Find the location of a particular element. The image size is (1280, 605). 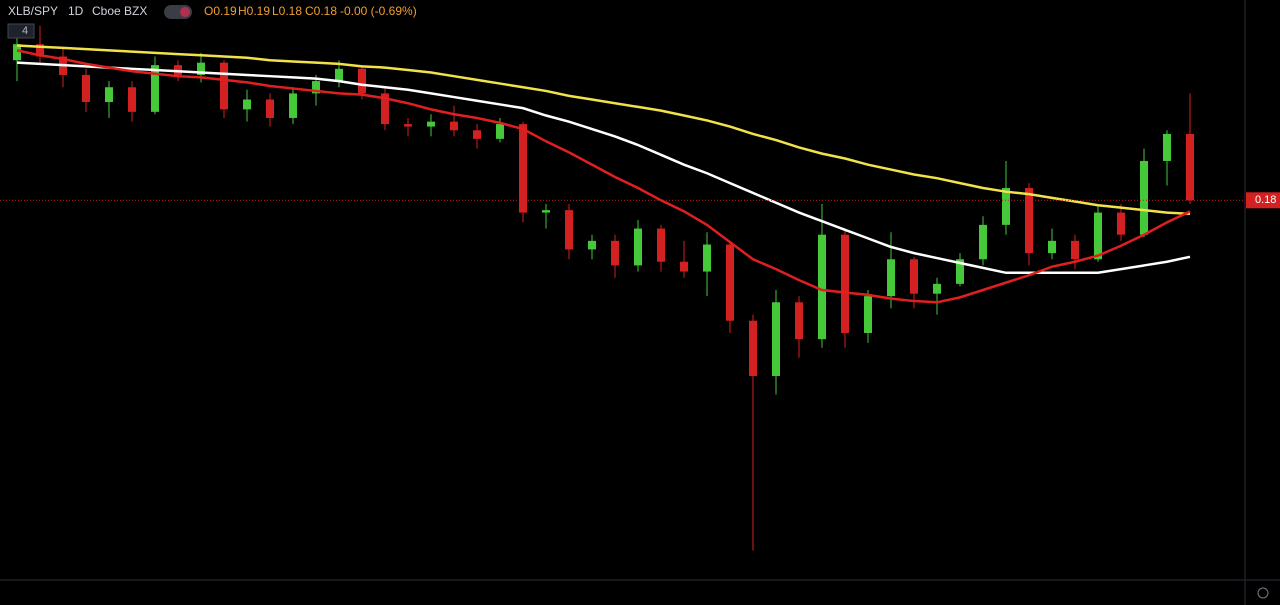

exchange: Cboe BZX is located at coordinates (119, 11).